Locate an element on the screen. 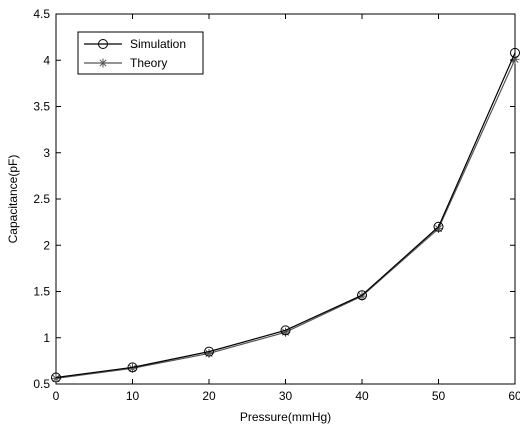 This screenshot has height=427, width=520. y-tick-label: 4 is located at coordinates (46, 60).